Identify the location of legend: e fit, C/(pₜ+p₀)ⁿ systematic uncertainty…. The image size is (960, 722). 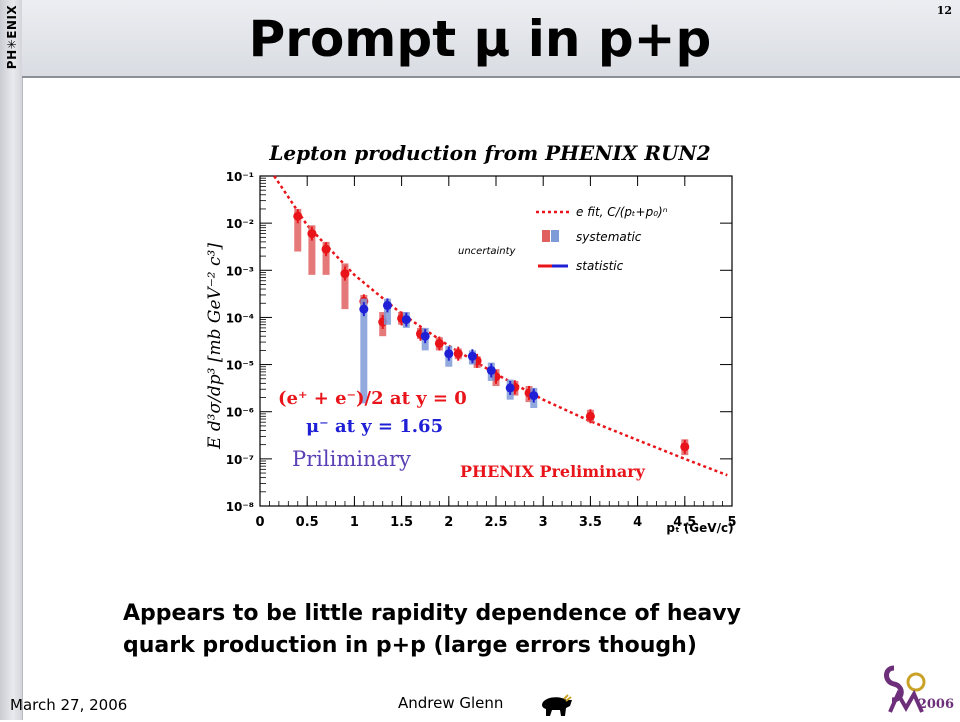
(563, 239).